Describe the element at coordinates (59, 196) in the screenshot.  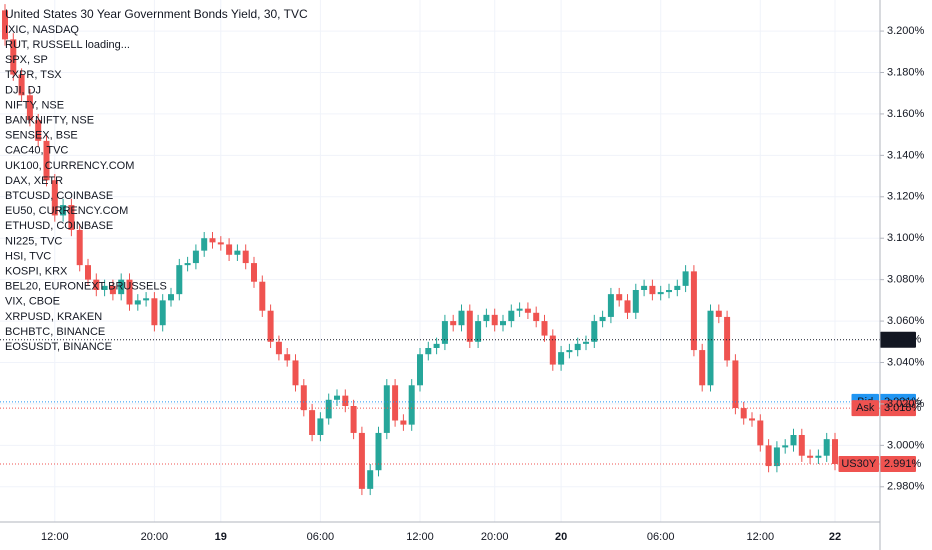
I see `legend-entry: BTCUSD, COINBASE` at that location.